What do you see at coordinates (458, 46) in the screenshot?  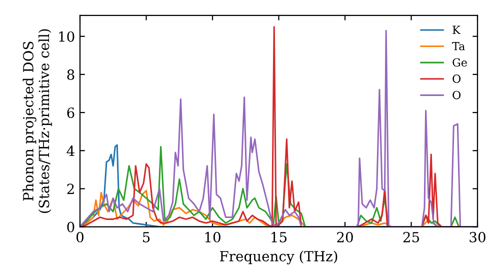 I see `legend-label: Ta` at bounding box center [458, 46].